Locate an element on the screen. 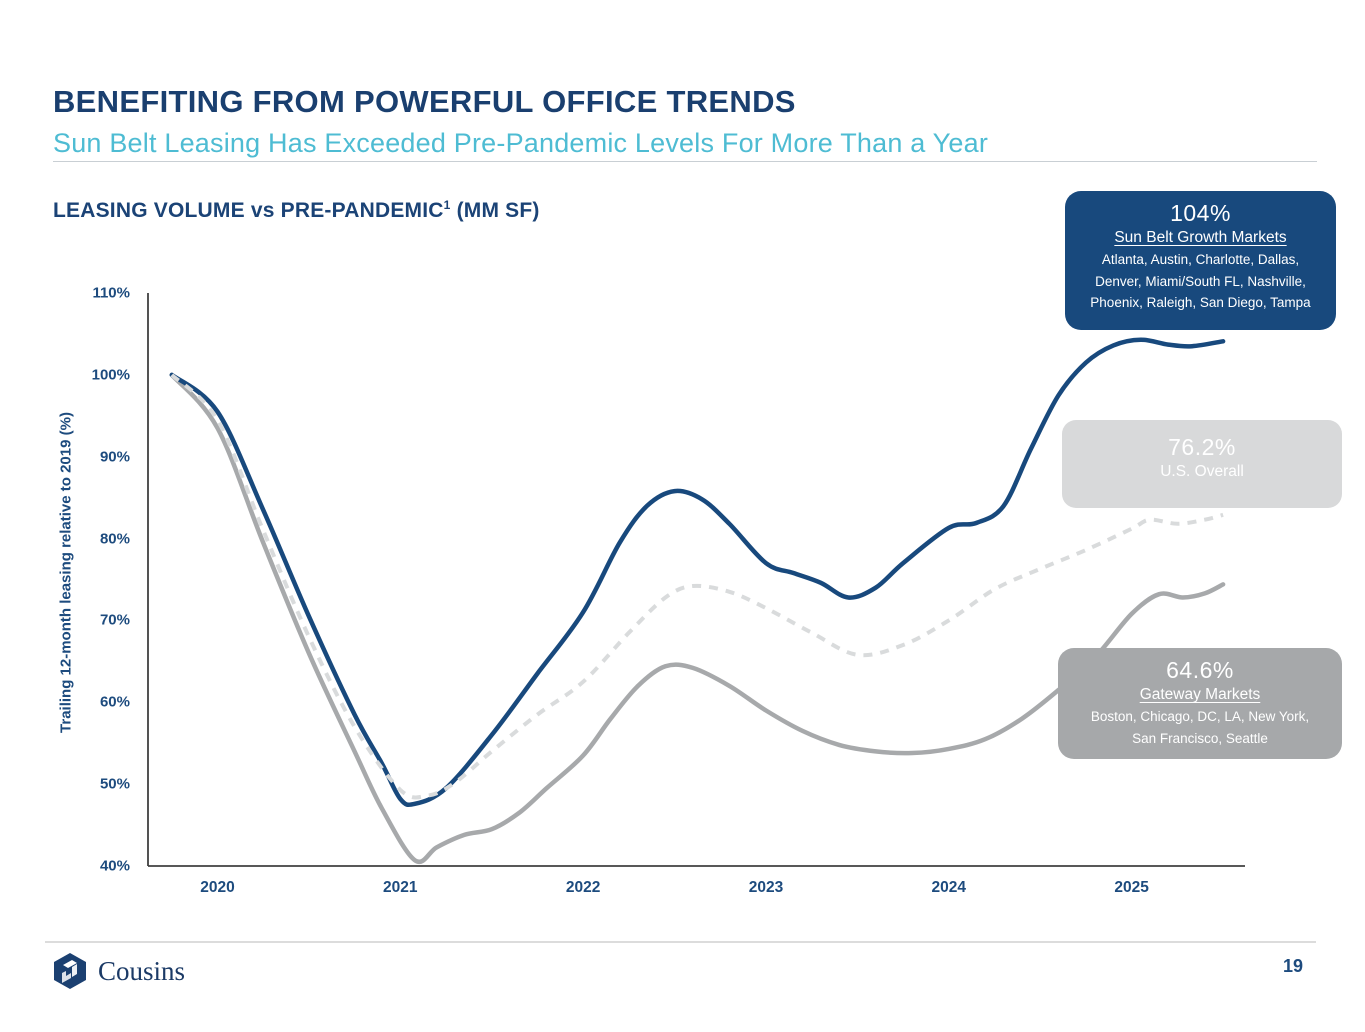 This screenshot has width=1365, height=1032. gateway-market-line: San Francisco, Seattle is located at coordinates (1200, 738).